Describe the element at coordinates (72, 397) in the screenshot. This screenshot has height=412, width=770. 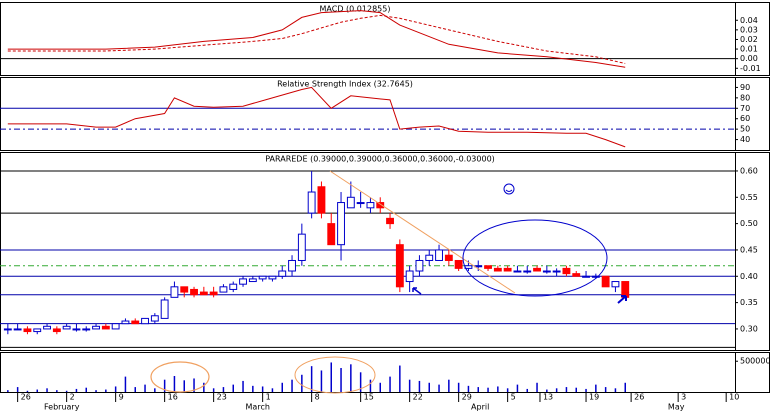
I see `x-tick-label: 2` at that location.